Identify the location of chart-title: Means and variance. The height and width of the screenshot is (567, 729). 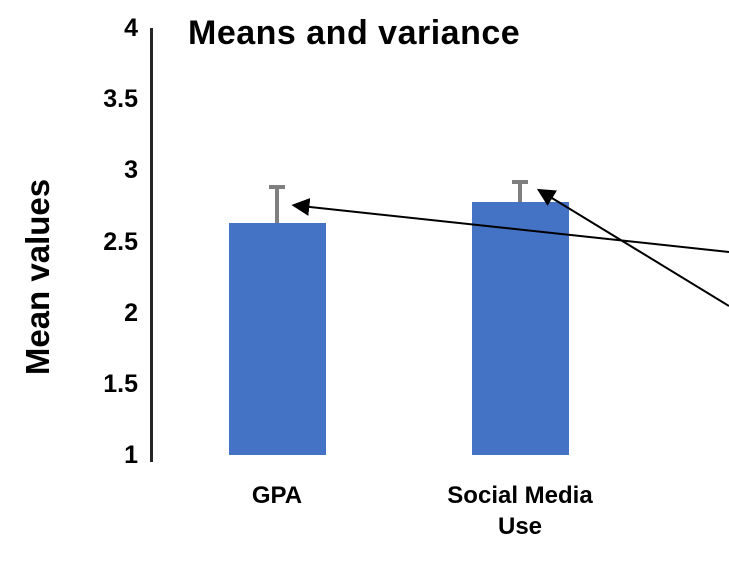
(354, 33).